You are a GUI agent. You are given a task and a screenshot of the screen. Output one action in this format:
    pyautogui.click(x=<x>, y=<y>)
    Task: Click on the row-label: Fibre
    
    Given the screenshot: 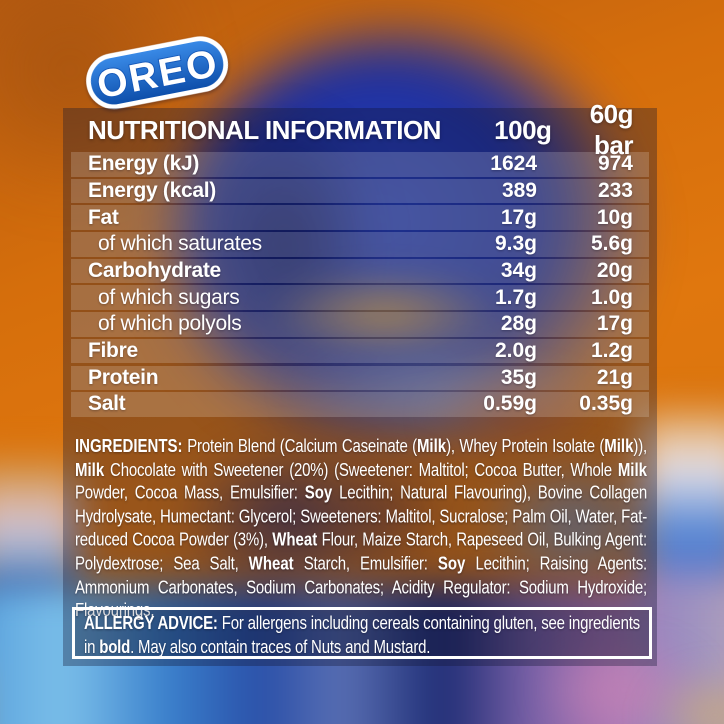 What is the action you would take?
    pyautogui.click(x=113, y=351)
    